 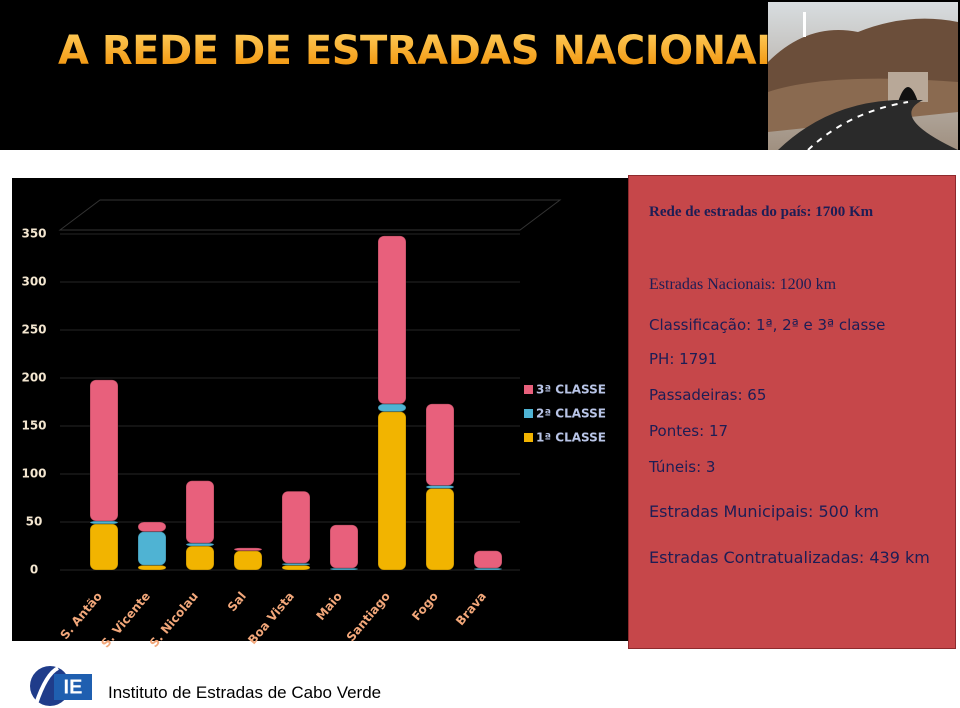 I want to click on y-tick-label: 350, so click(x=33, y=234).